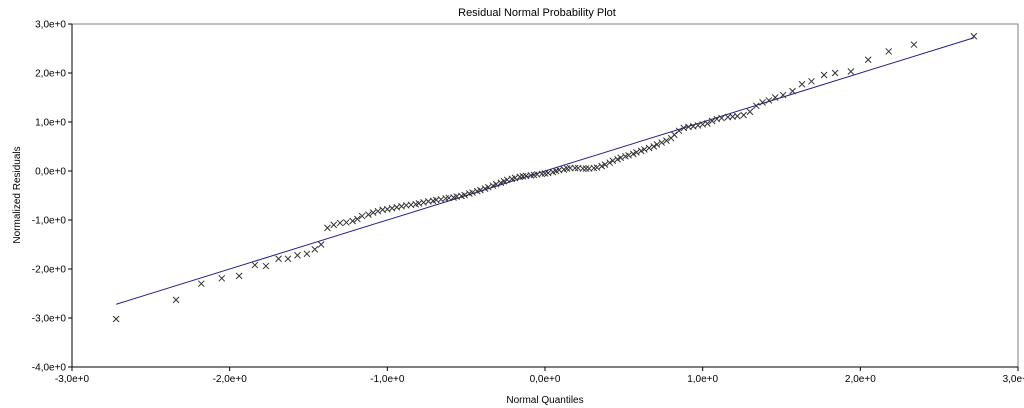 The image size is (1024, 408). What do you see at coordinates (49, 319) in the screenshot?
I see `y-tick-label: -3,0e+0` at bounding box center [49, 319].